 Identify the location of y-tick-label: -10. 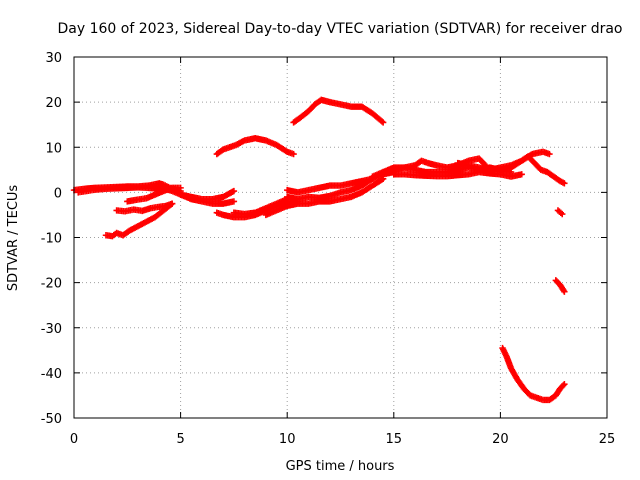
(51, 239).